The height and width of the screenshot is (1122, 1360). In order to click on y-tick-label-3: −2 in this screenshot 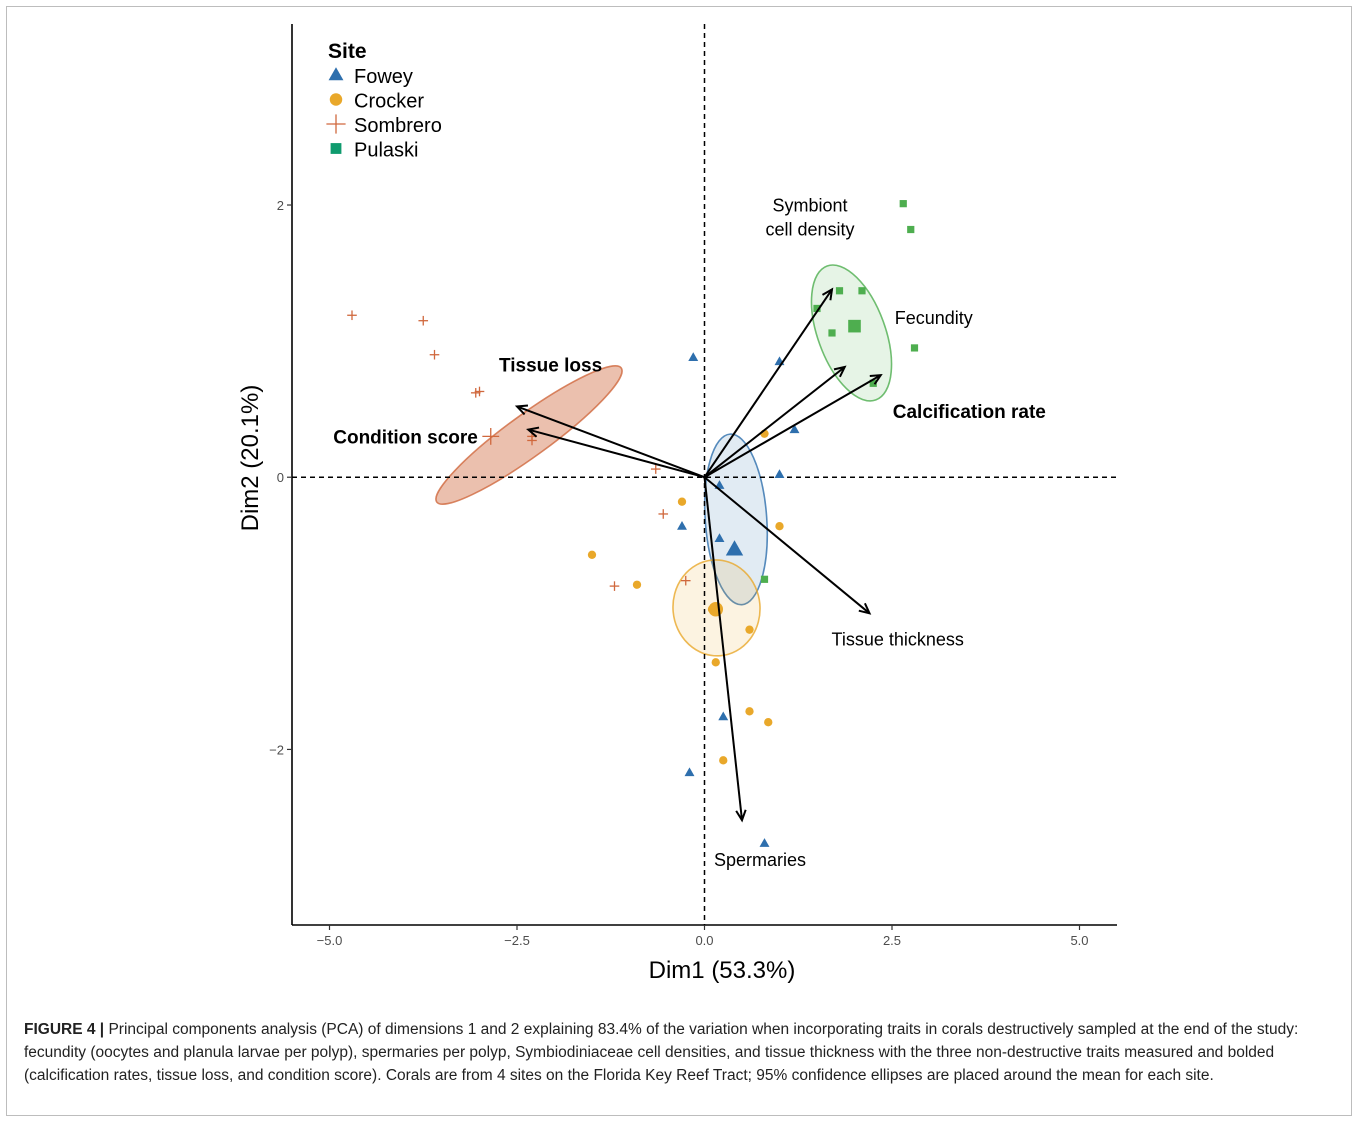, I will do `click(276, 749)`.